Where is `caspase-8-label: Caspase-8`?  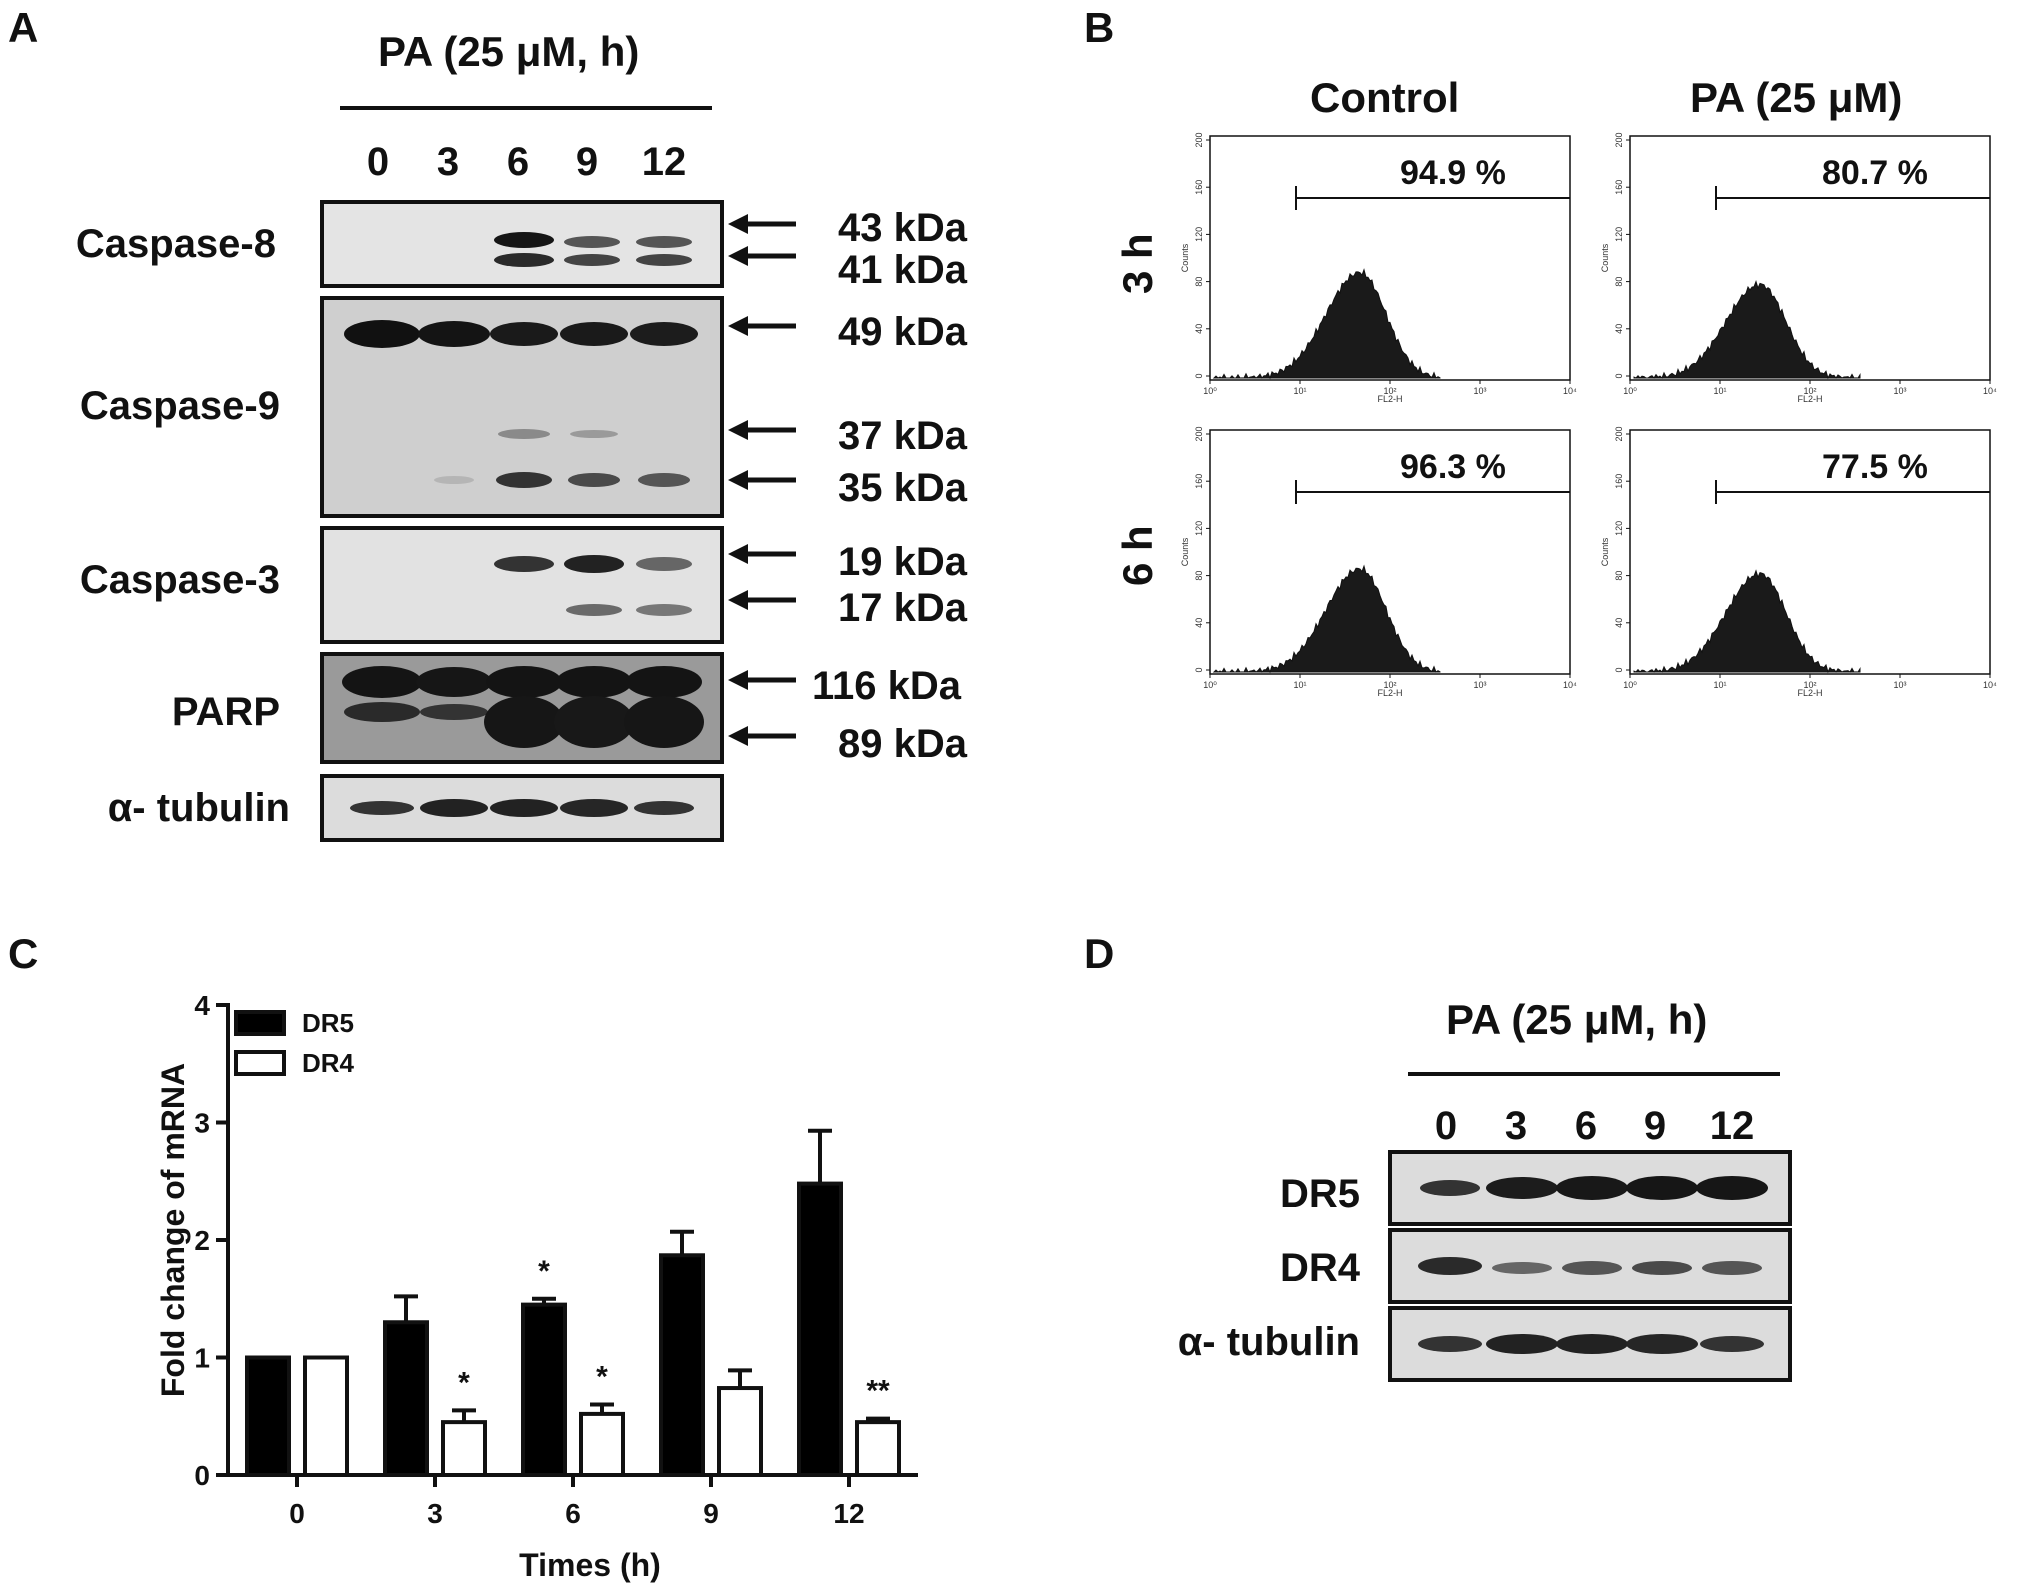 caspase-8-label: Caspase-8 is located at coordinates (175, 244).